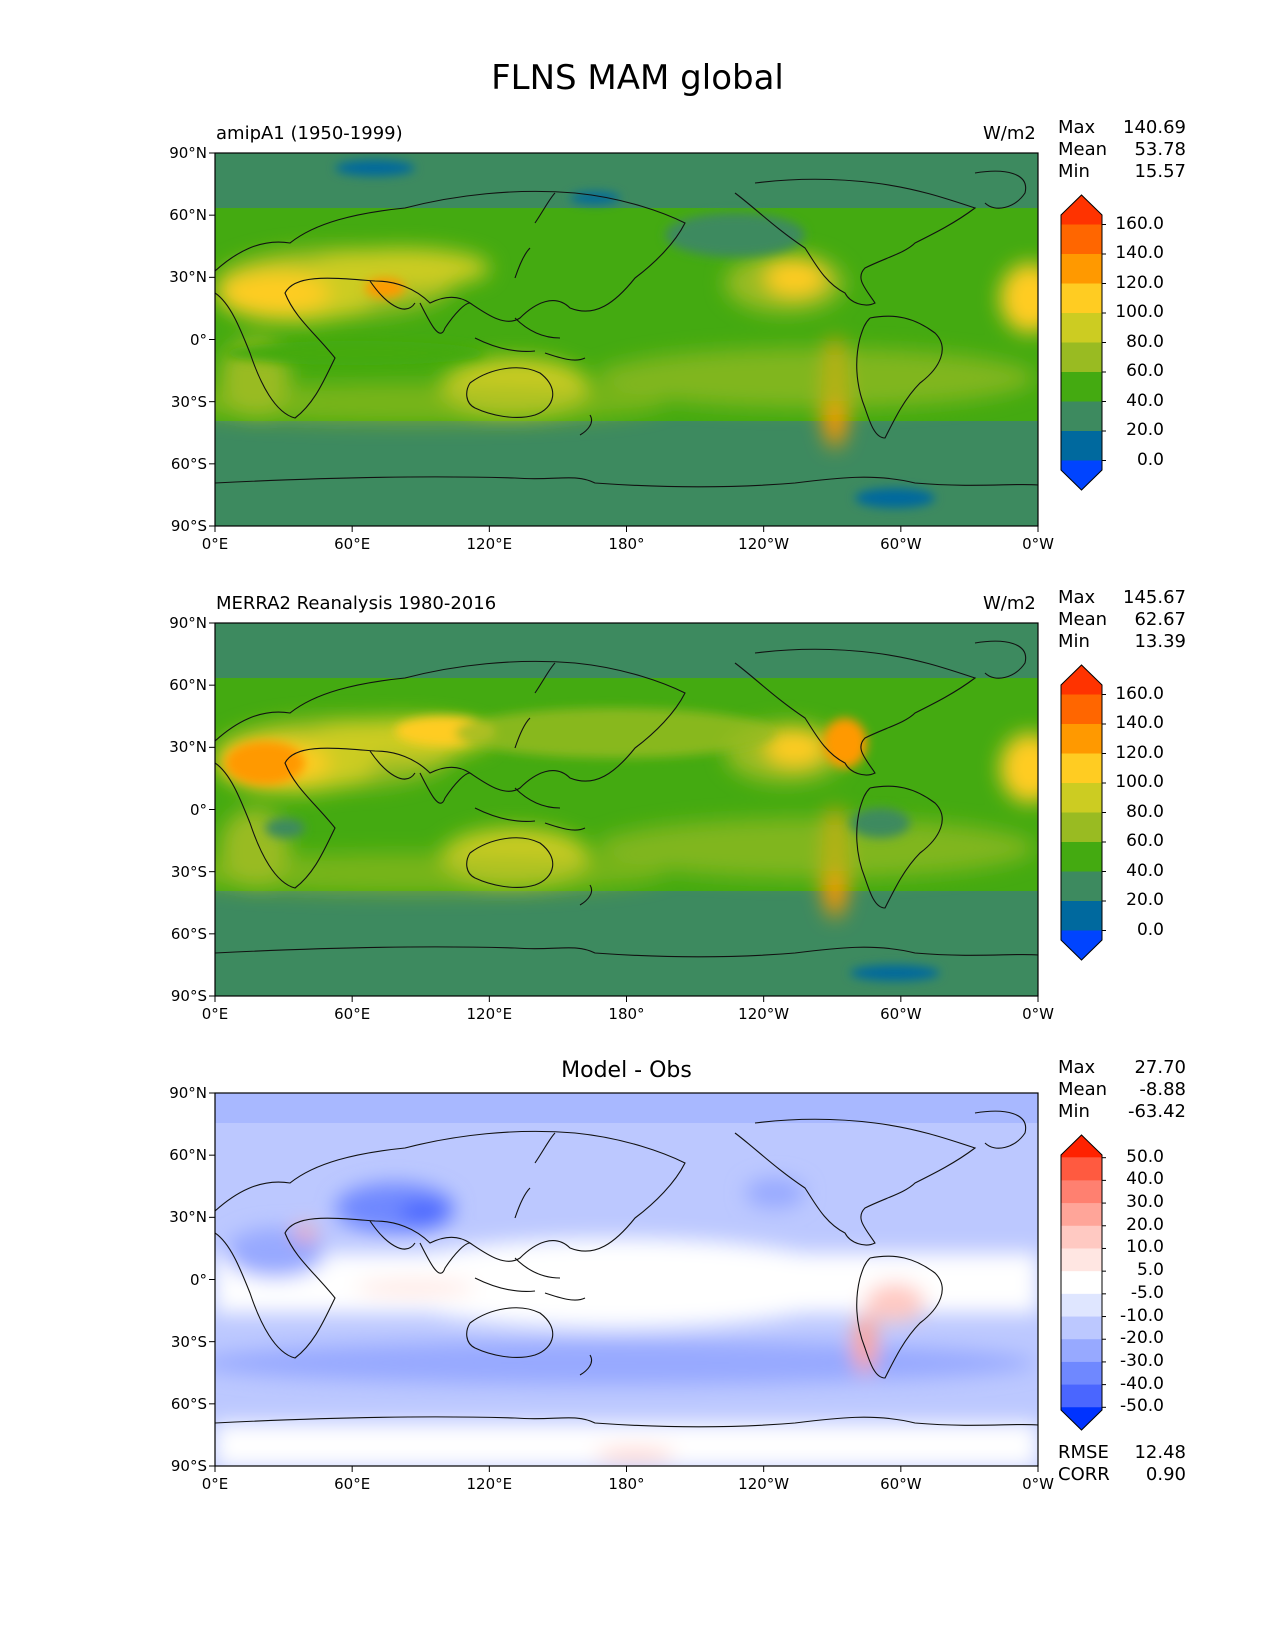  Describe the element at coordinates (1160, 641) in the screenshot. I see `min-value: 13.39` at that location.